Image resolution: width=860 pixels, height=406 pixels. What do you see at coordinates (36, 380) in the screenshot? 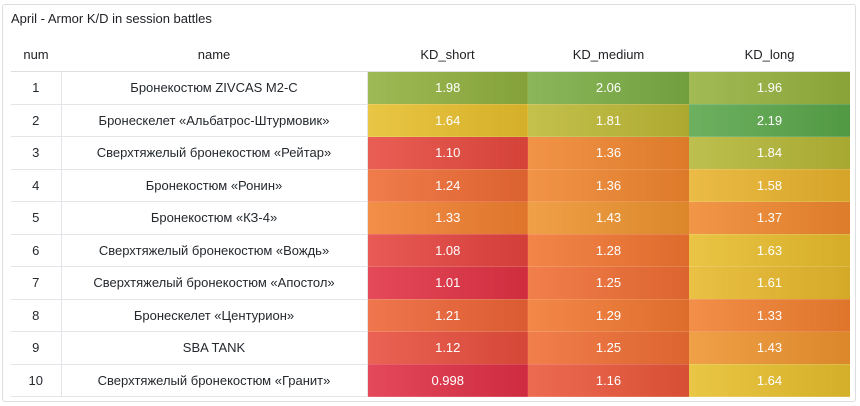
I see `row-num-cell: 10` at bounding box center [36, 380].